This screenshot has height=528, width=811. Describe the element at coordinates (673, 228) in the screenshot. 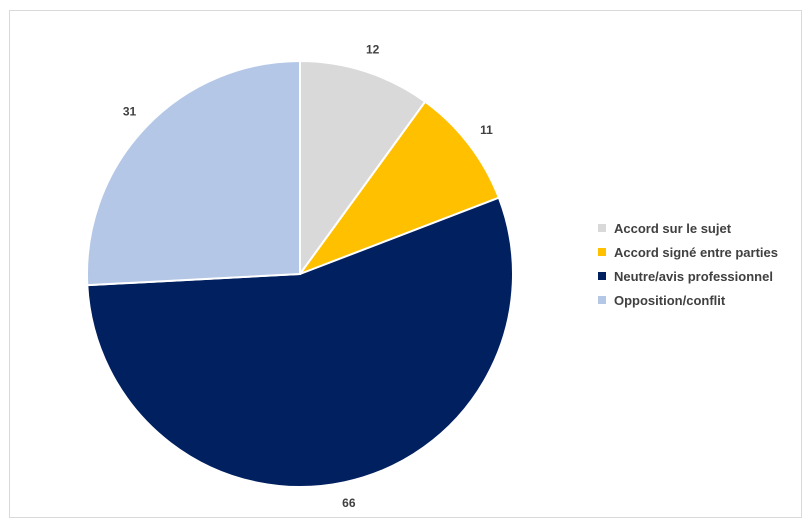

I see `legend-label-1: Accord sur le sujet` at that location.